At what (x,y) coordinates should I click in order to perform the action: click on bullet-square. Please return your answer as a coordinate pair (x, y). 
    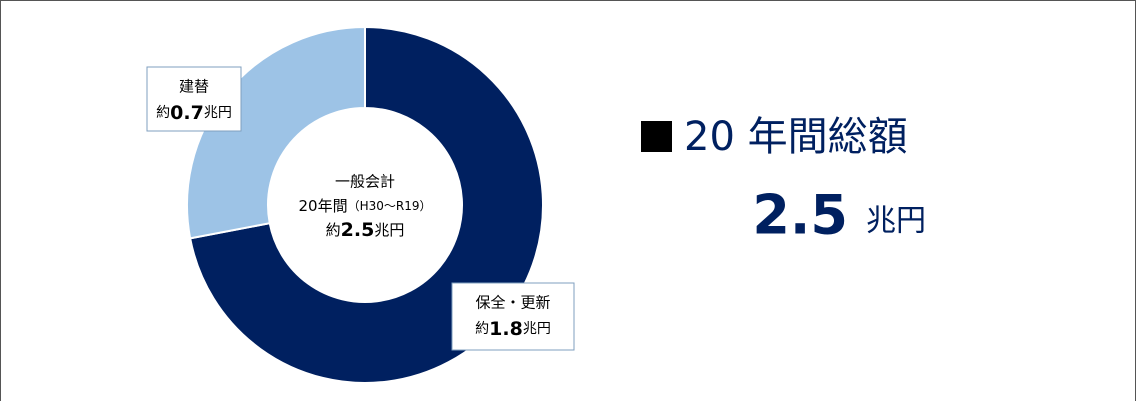
    Looking at the image, I should click on (656, 136).